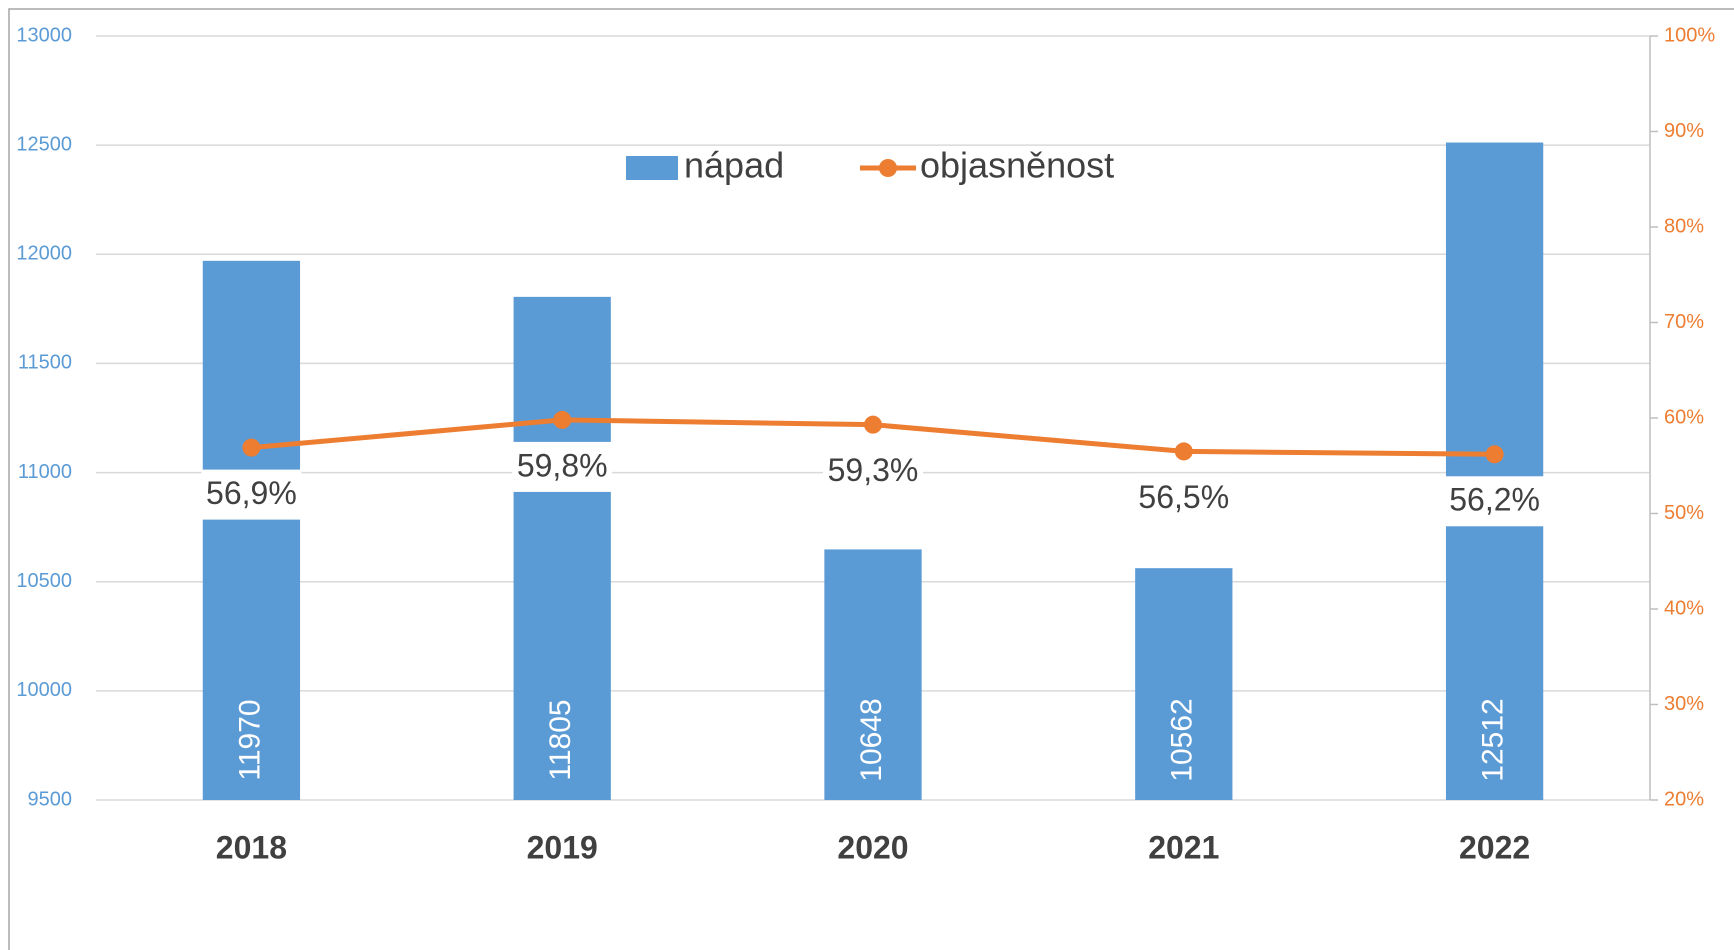 The height and width of the screenshot is (950, 1734). Describe the element at coordinates (888, 168) in the screenshot. I see `legend-marker` at that location.